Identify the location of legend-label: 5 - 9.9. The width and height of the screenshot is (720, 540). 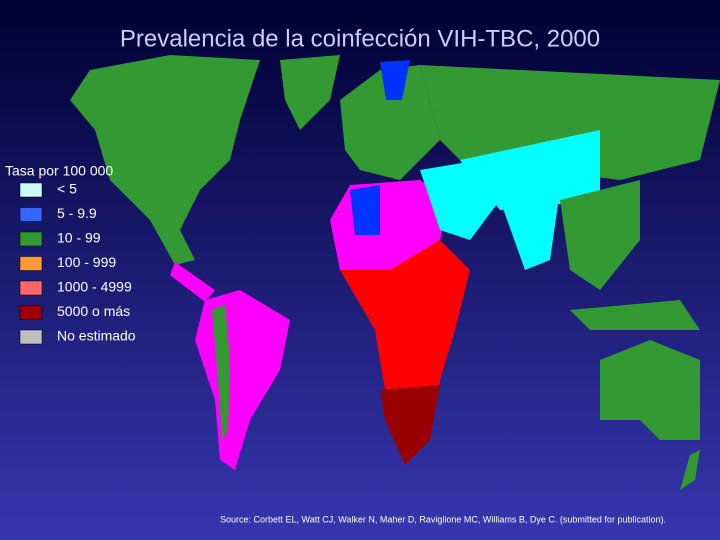
(77, 213).